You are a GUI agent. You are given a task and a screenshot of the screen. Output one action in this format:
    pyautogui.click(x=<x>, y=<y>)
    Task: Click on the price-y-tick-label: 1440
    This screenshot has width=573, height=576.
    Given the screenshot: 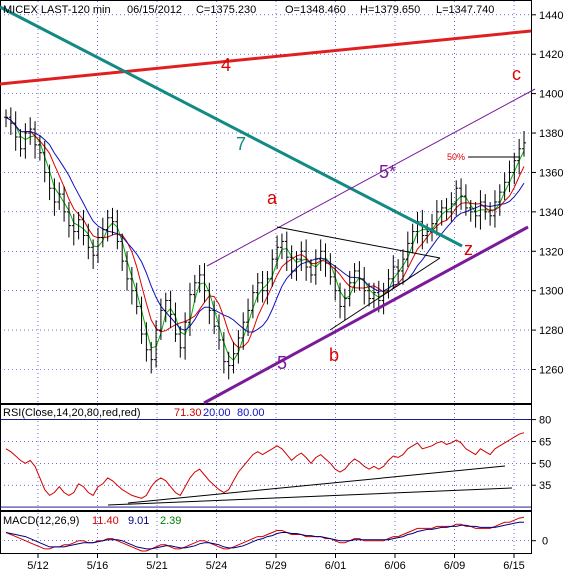 What is the action you would take?
    pyautogui.click(x=551, y=16)
    